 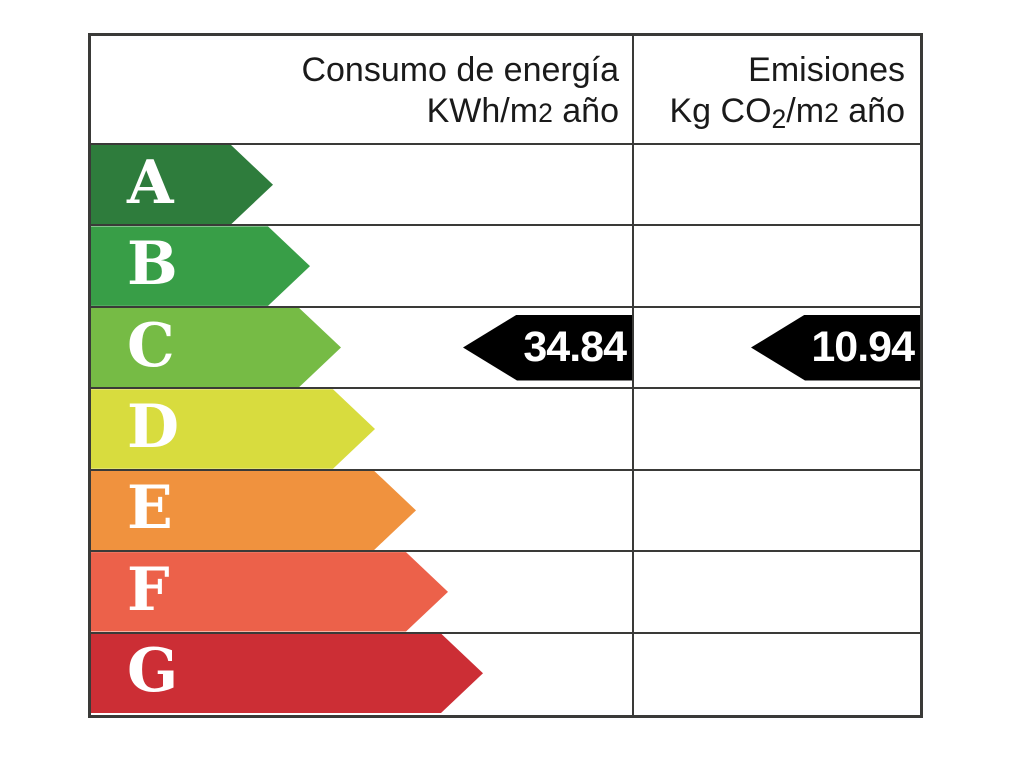 What do you see at coordinates (505, 186) in the screenshot?
I see `rating-row-a: A` at bounding box center [505, 186].